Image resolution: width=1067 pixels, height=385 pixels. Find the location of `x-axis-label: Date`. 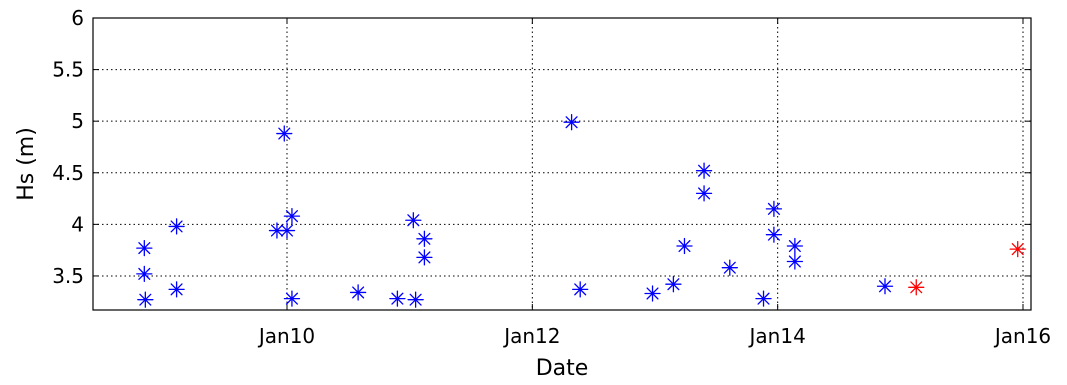

x-axis-label: Date is located at coordinates (562, 368).